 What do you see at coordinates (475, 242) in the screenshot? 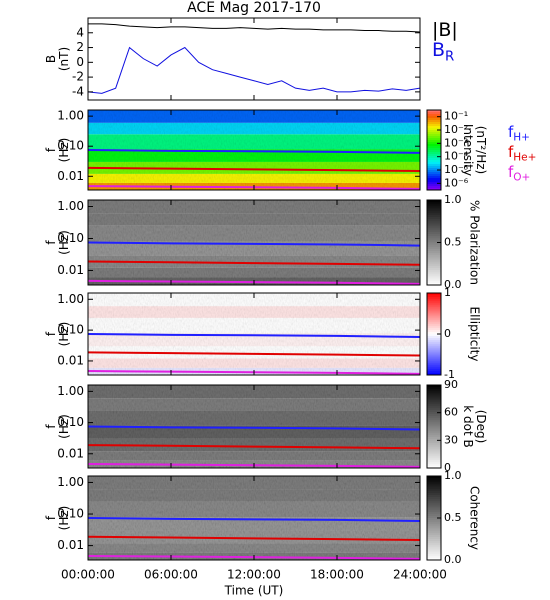
I see `colorbar-label: % Polarization` at bounding box center [475, 242].